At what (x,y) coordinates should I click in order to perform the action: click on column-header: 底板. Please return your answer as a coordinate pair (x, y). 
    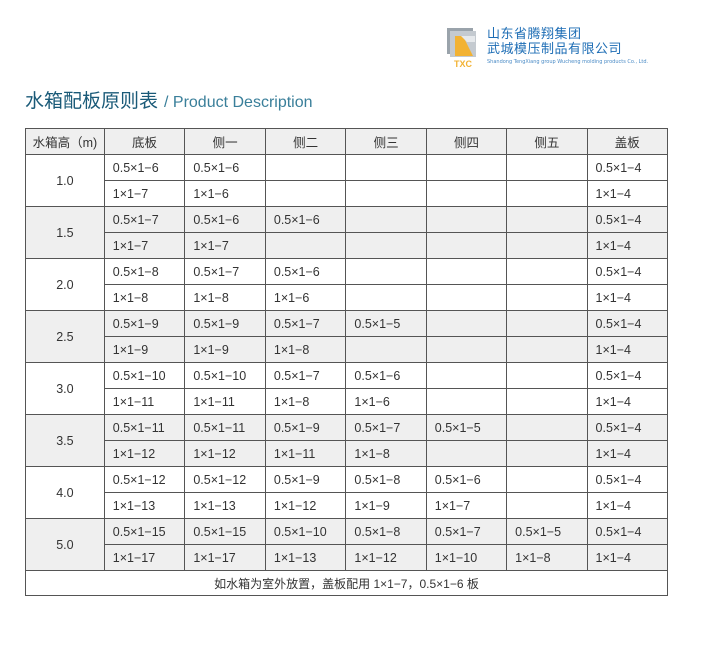
    Looking at the image, I should click on (144, 141).